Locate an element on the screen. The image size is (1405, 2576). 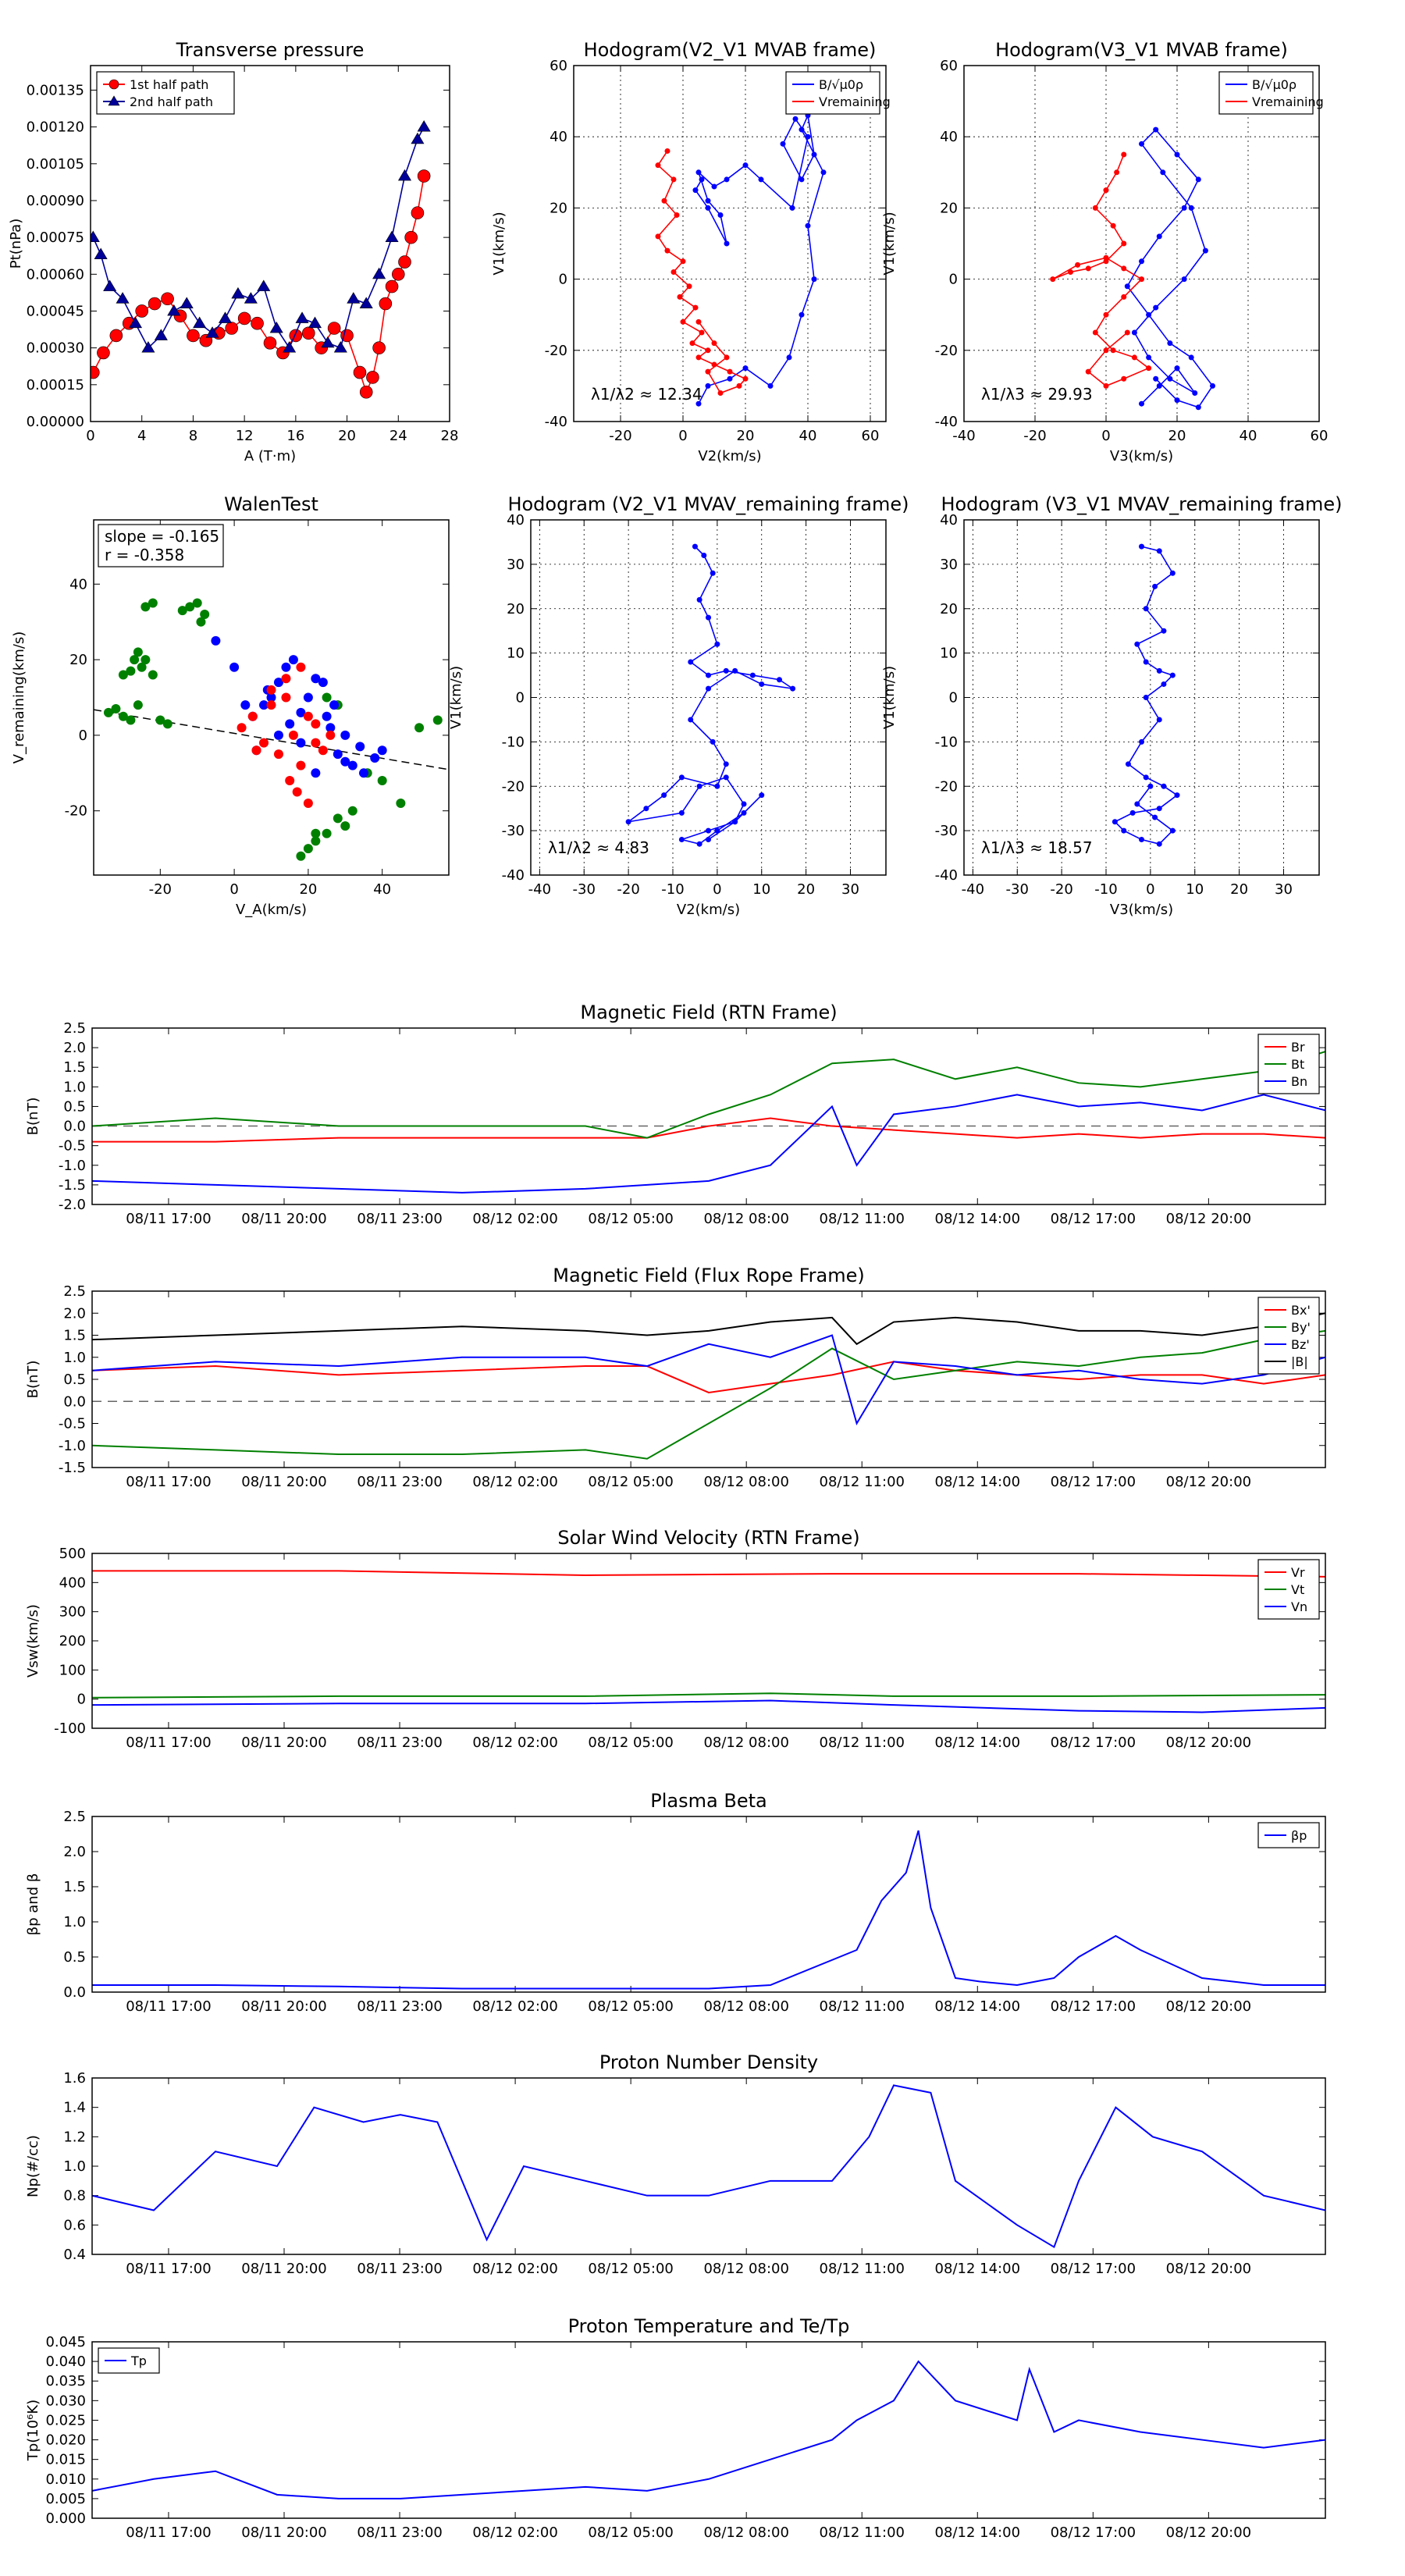
legend-label: Vremaining is located at coordinates (855, 101).